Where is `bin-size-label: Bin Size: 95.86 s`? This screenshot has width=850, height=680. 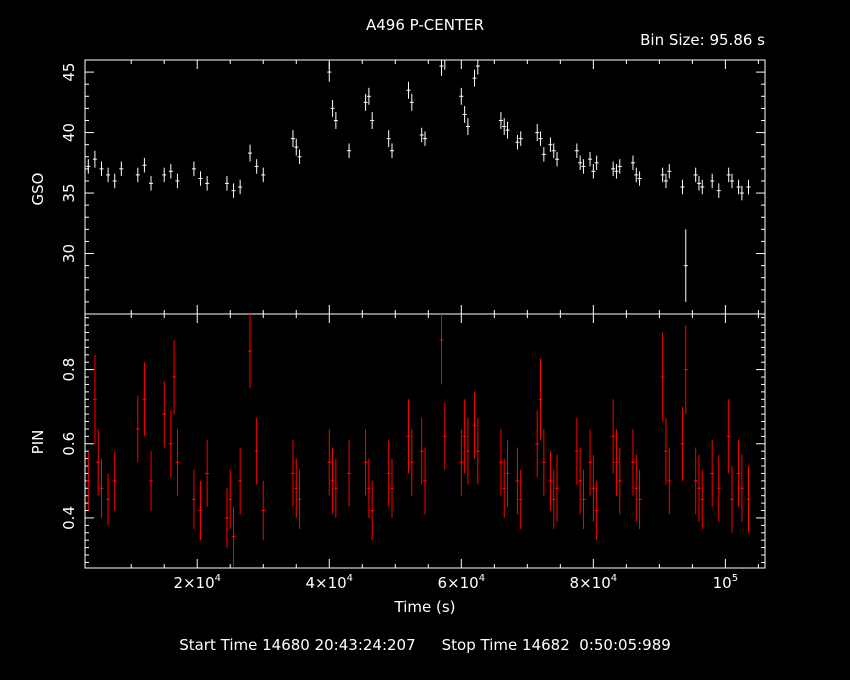 bin-size-label: Bin Size: 95.86 s is located at coordinates (702, 40).